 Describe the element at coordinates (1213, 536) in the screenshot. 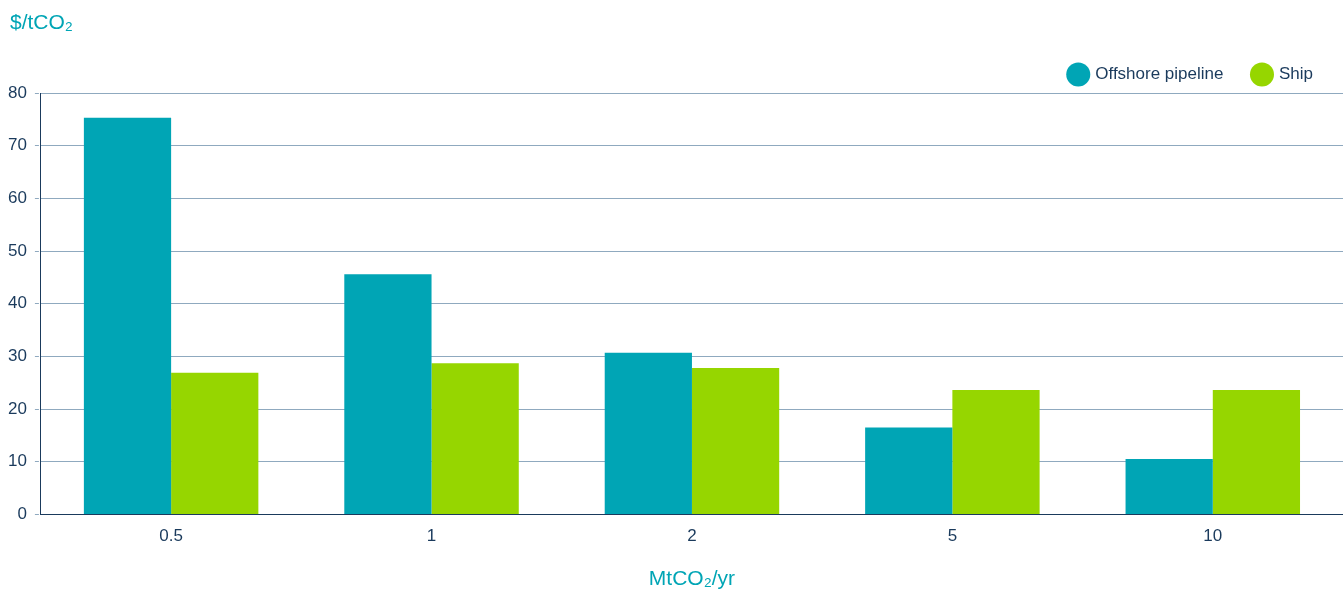

I see `x-tick-label: 10` at that location.